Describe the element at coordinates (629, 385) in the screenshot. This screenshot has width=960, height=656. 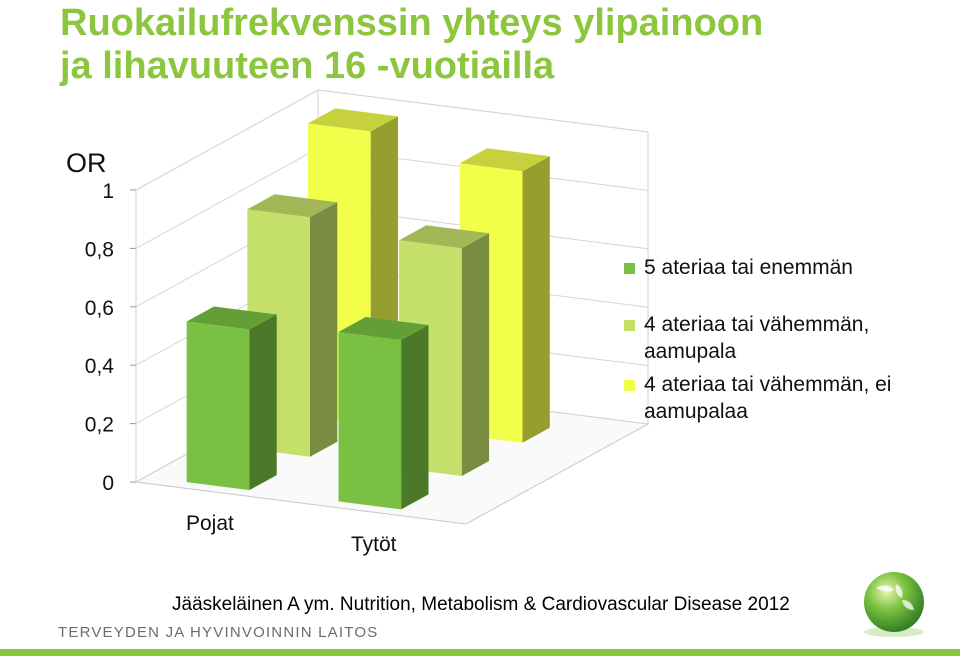
I see `legend-swatch-4-meals-no-breakfast` at that location.